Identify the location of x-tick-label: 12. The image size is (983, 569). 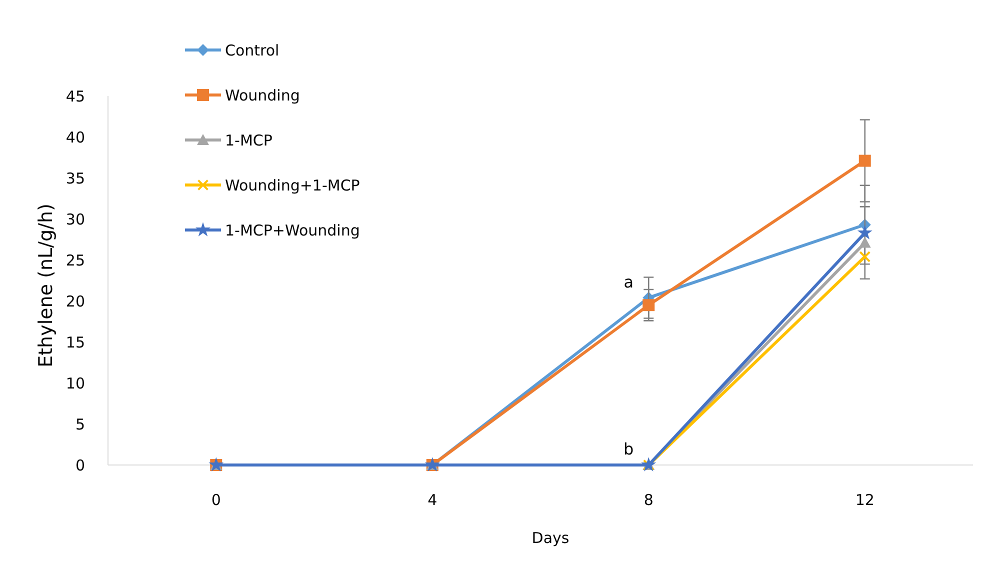
(864, 500).